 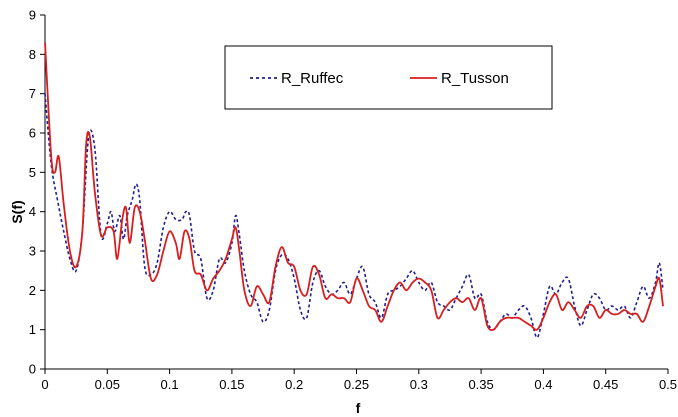 I want to click on x-tick-label: 0.4, so click(x=543, y=384).